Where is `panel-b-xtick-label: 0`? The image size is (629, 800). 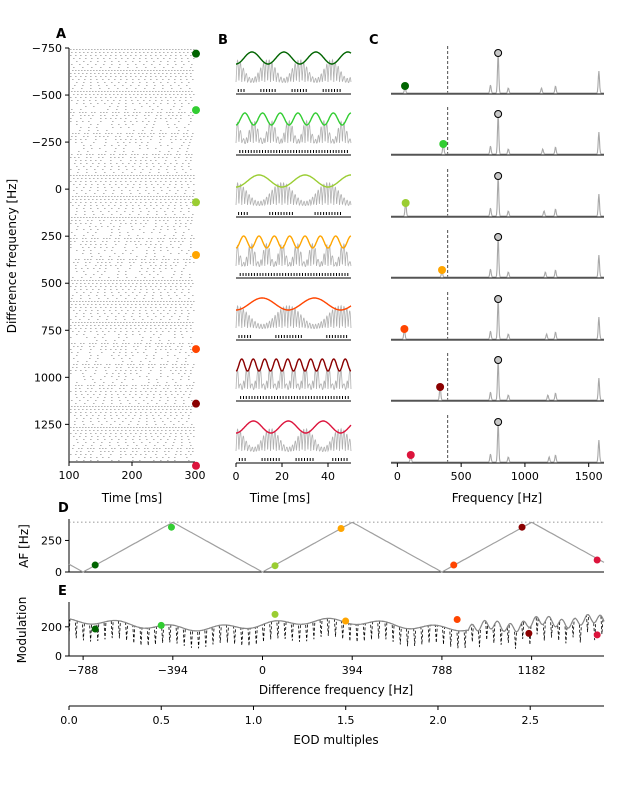
panel-b-xtick-label: 0 is located at coordinates (236, 476).